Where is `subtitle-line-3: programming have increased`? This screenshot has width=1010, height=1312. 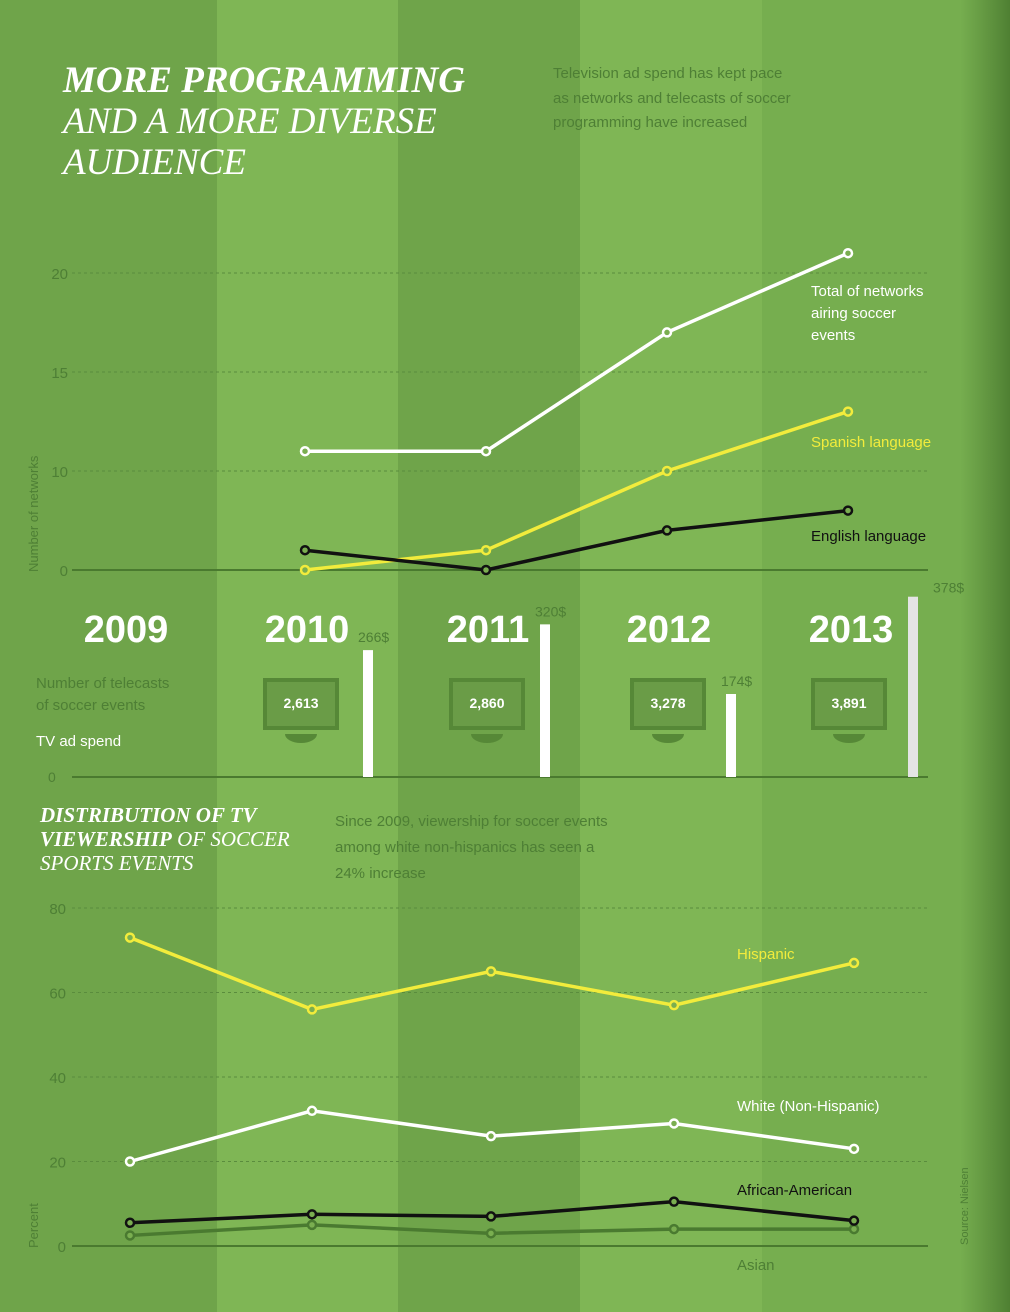 subtitle-line-3: programming have increased is located at coordinates (650, 122).